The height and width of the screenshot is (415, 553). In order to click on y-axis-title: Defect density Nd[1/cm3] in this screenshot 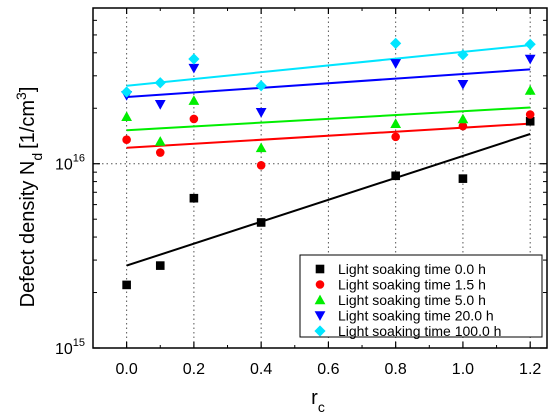, I will do `click(29, 197)`.